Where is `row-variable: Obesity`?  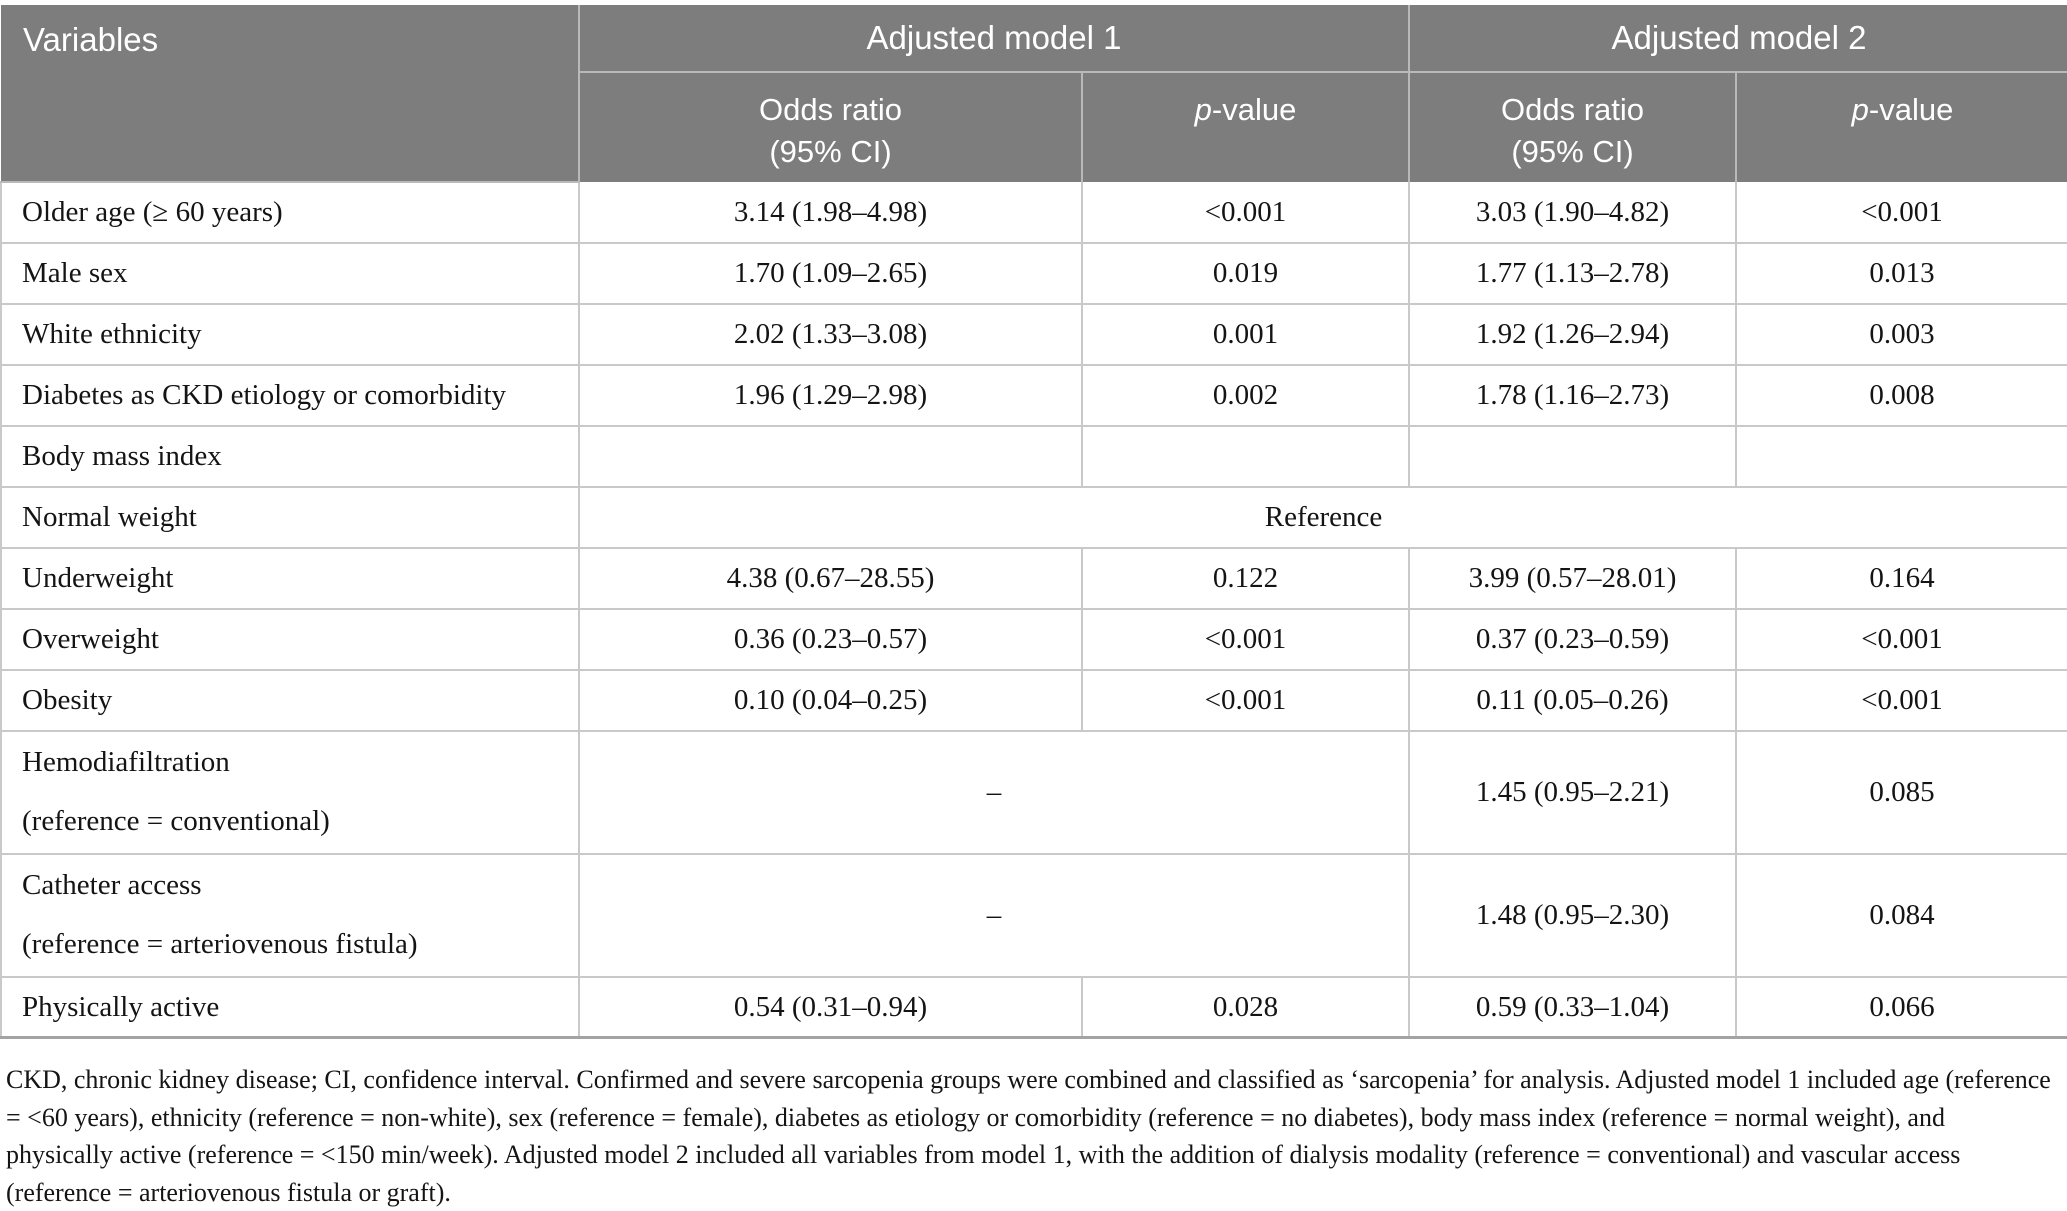 row-variable: Obesity is located at coordinates (290, 700).